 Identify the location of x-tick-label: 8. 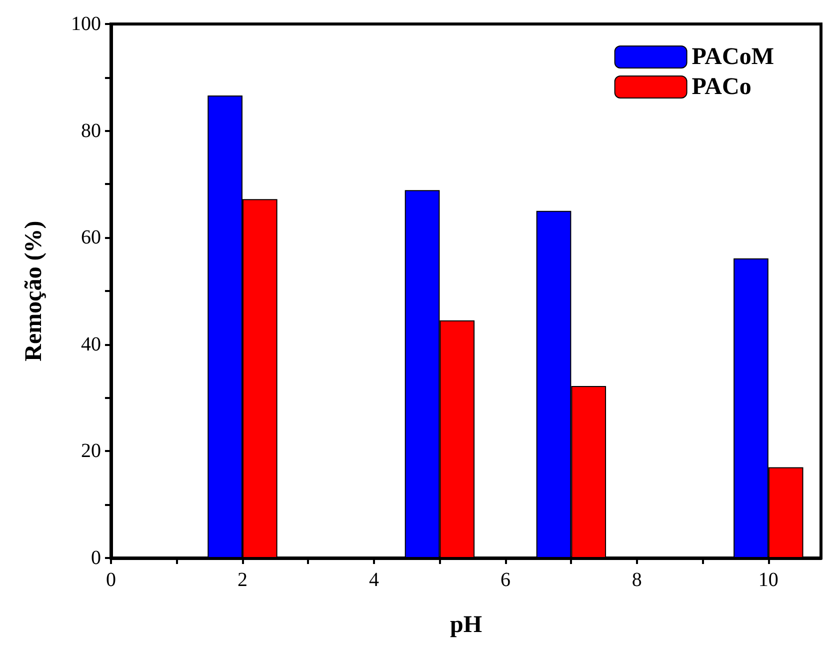
(637, 580).